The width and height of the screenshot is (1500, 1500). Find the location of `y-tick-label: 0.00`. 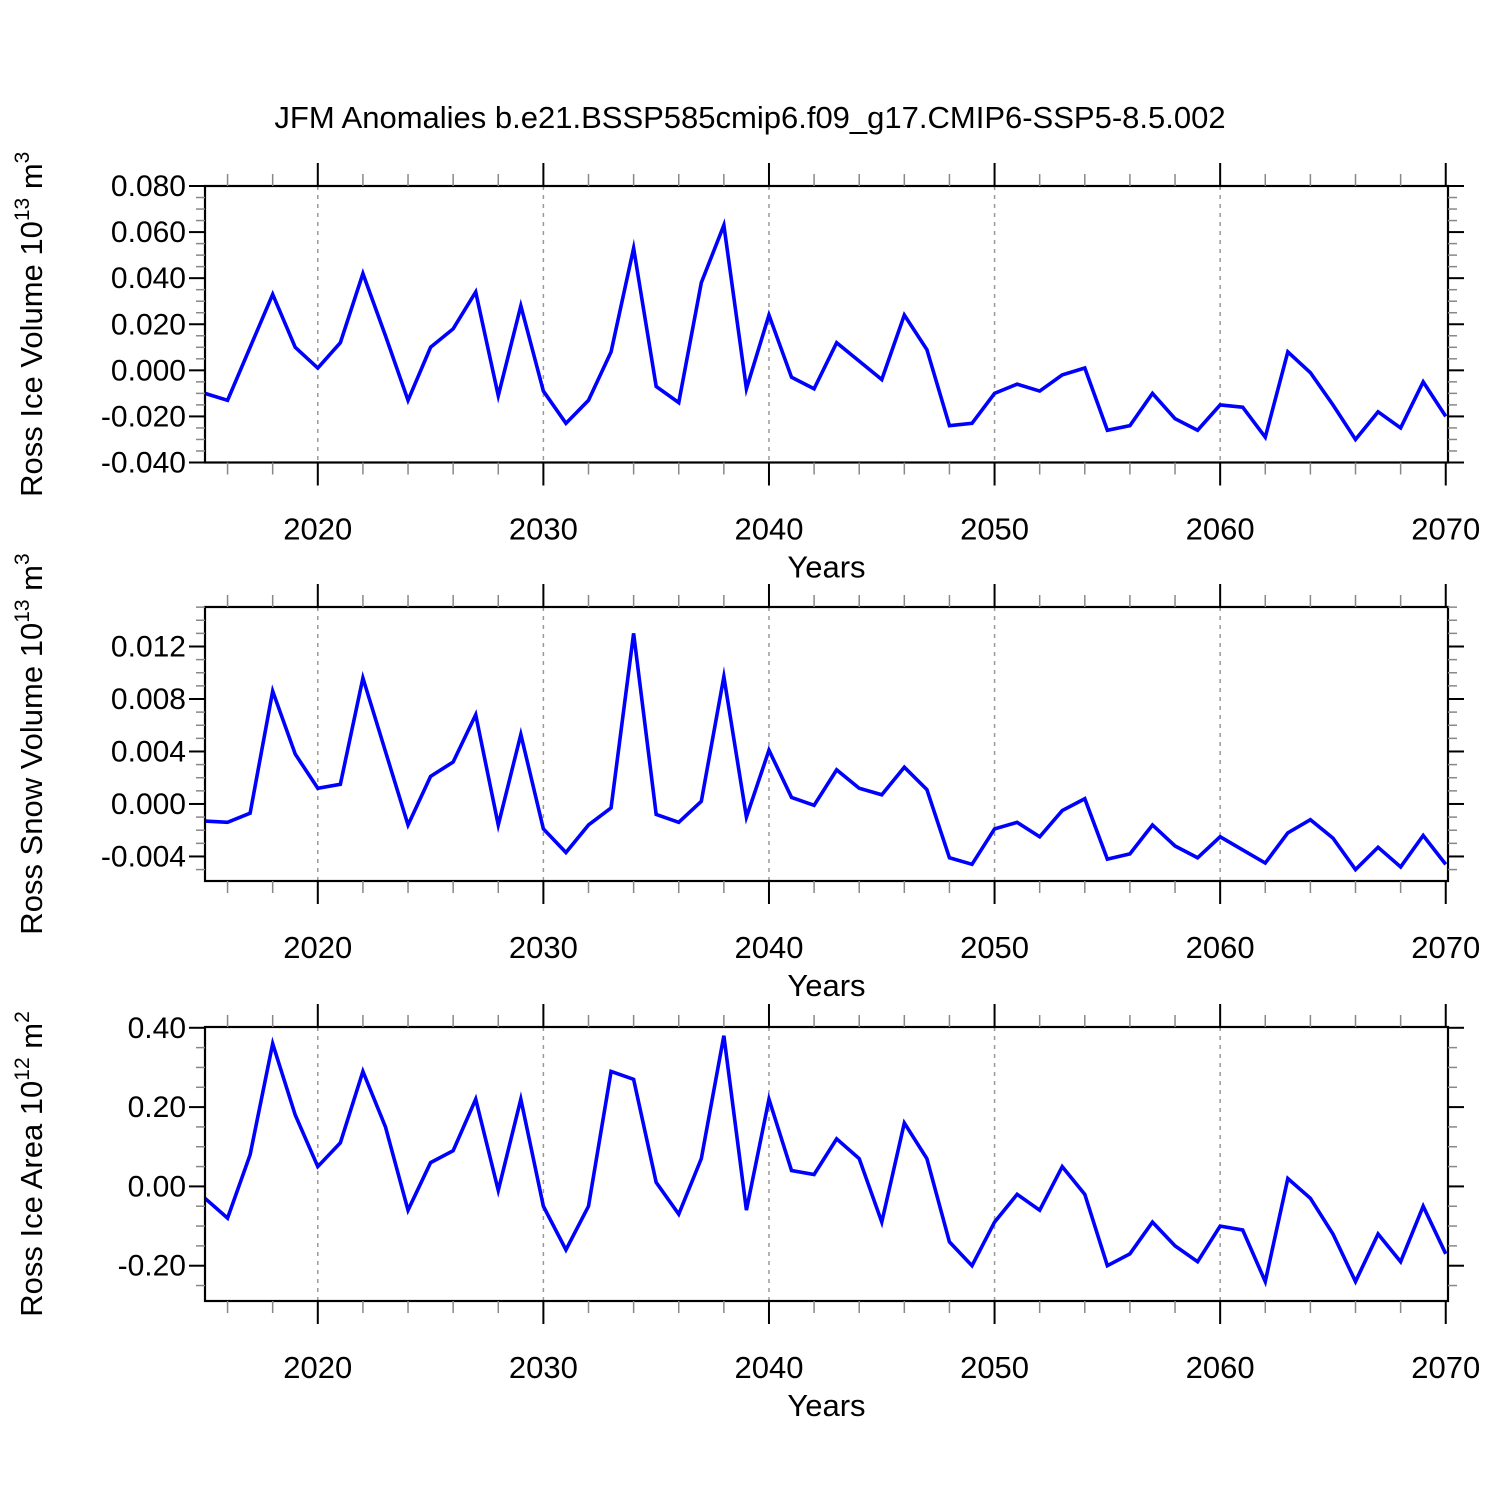

y-tick-label: 0.00 is located at coordinates (157, 1186).